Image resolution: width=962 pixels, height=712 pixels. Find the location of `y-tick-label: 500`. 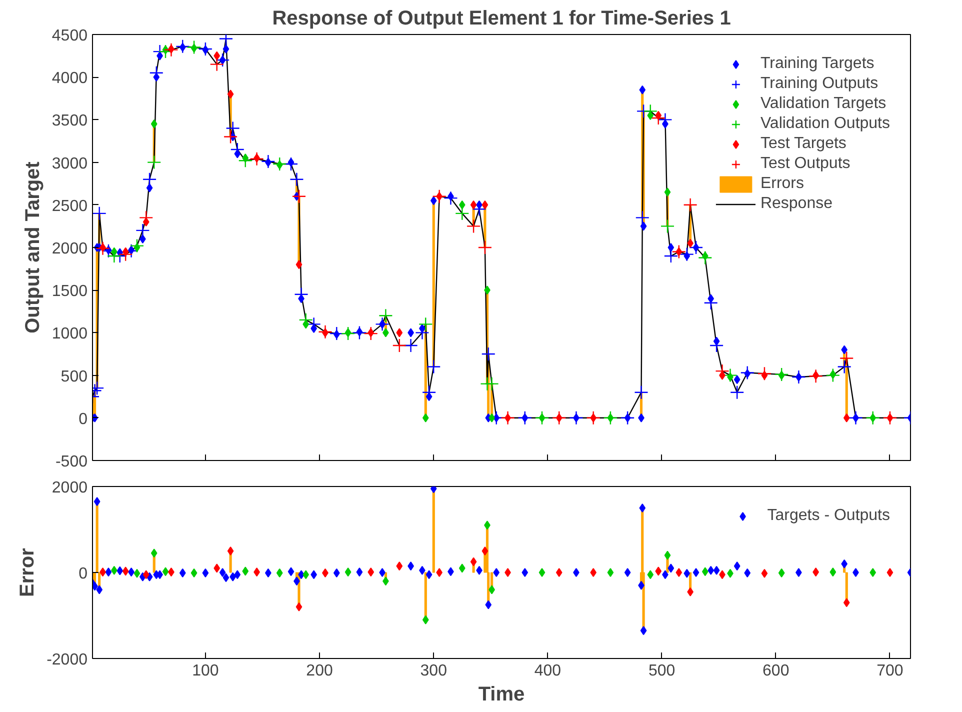

y-tick-label: 500 is located at coordinates (74, 377).